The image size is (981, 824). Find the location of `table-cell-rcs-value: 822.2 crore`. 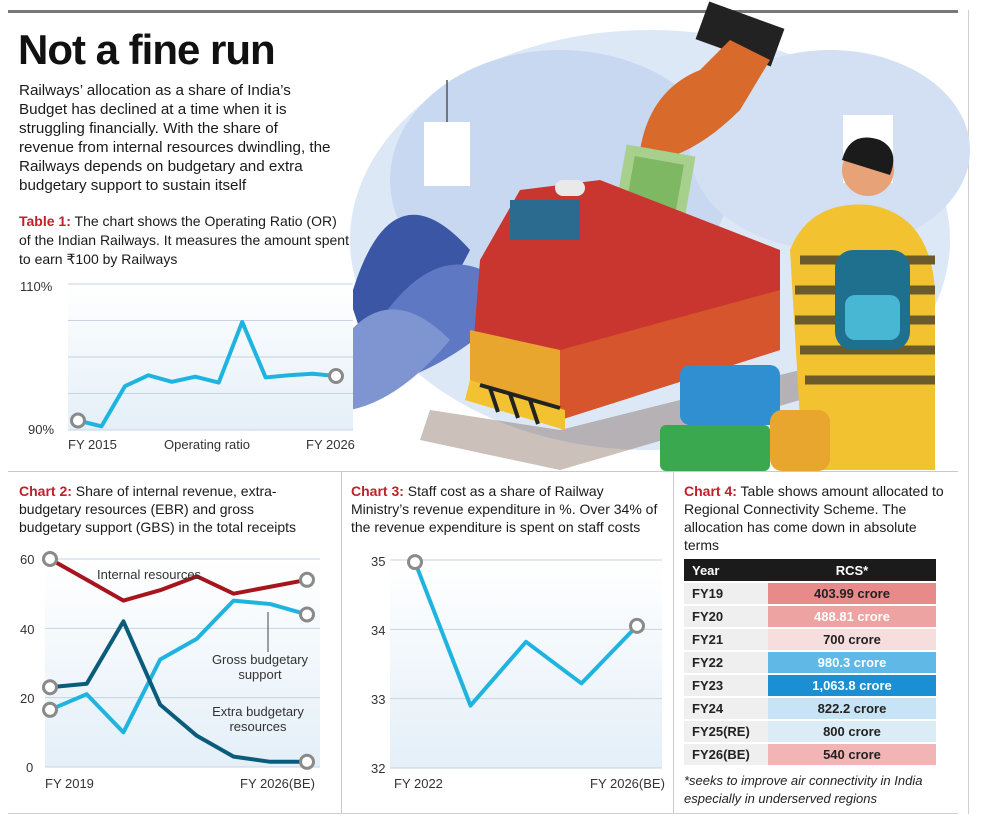

table-cell-rcs-value: 822.2 crore is located at coordinates (852, 708).